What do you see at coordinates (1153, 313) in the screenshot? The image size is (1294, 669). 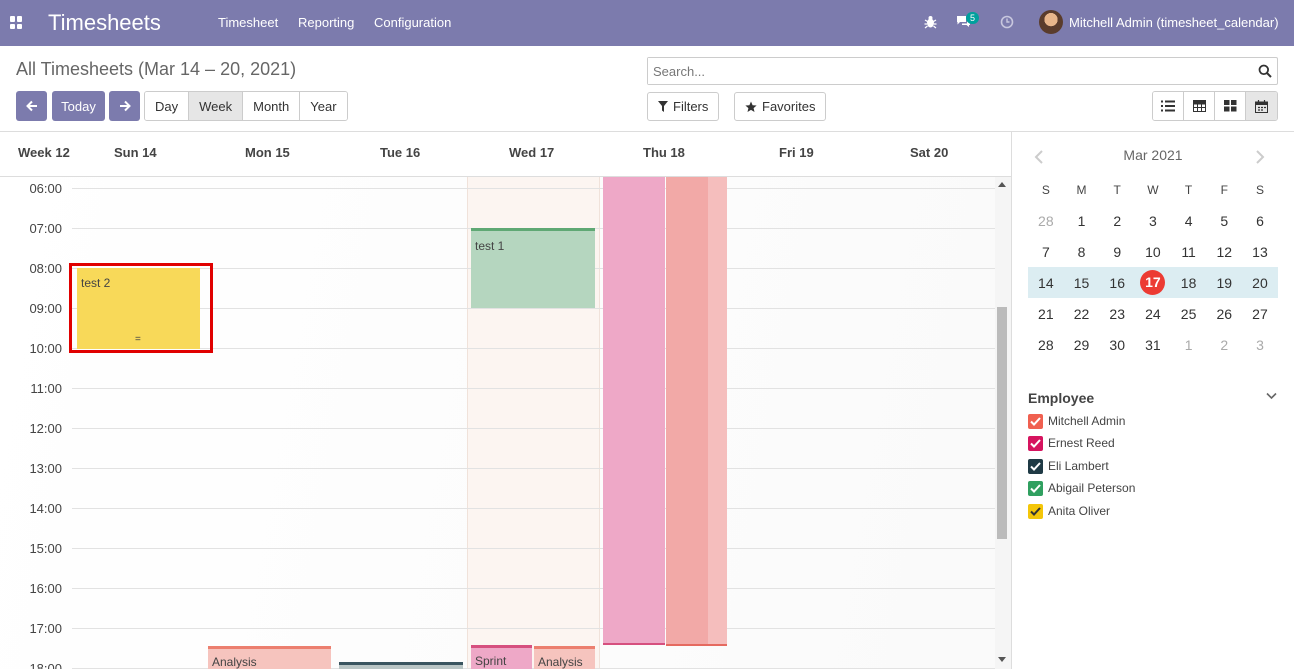 I see `mini-calendar-day: 24` at bounding box center [1153, 313].